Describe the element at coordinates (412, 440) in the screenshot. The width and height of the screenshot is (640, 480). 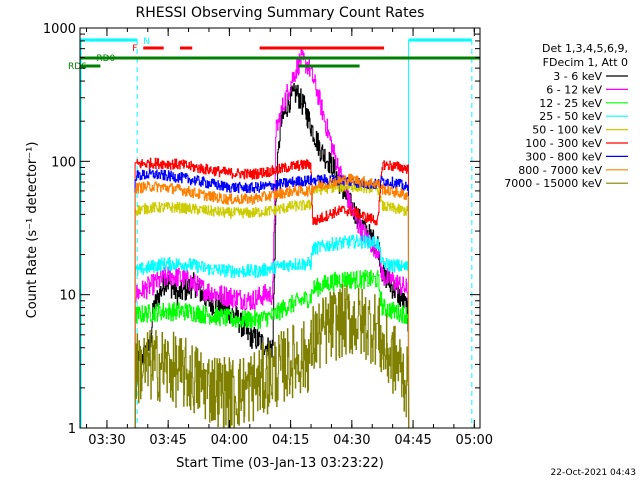
I see `x-tick-label-5: 04:45` at that location.